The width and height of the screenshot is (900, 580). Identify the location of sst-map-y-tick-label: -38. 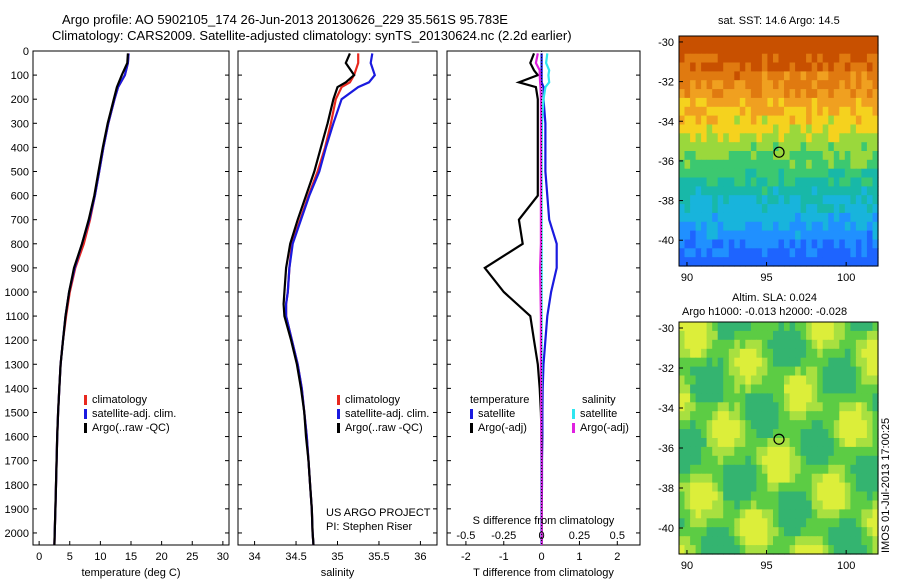
(666, 202).